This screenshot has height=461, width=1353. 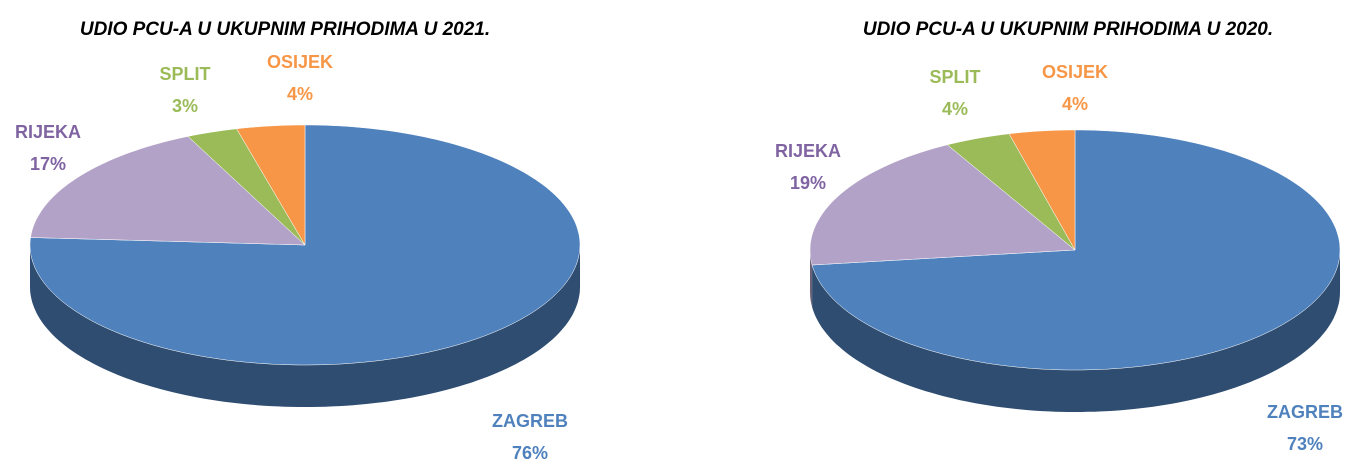 What do you see at coordinates (285, 29) in the screenshot?
I see `chart-title: UDIO PCU-A U UKUPNIM PRIHODIMA U 2021.` at bounding box center [285, 29].